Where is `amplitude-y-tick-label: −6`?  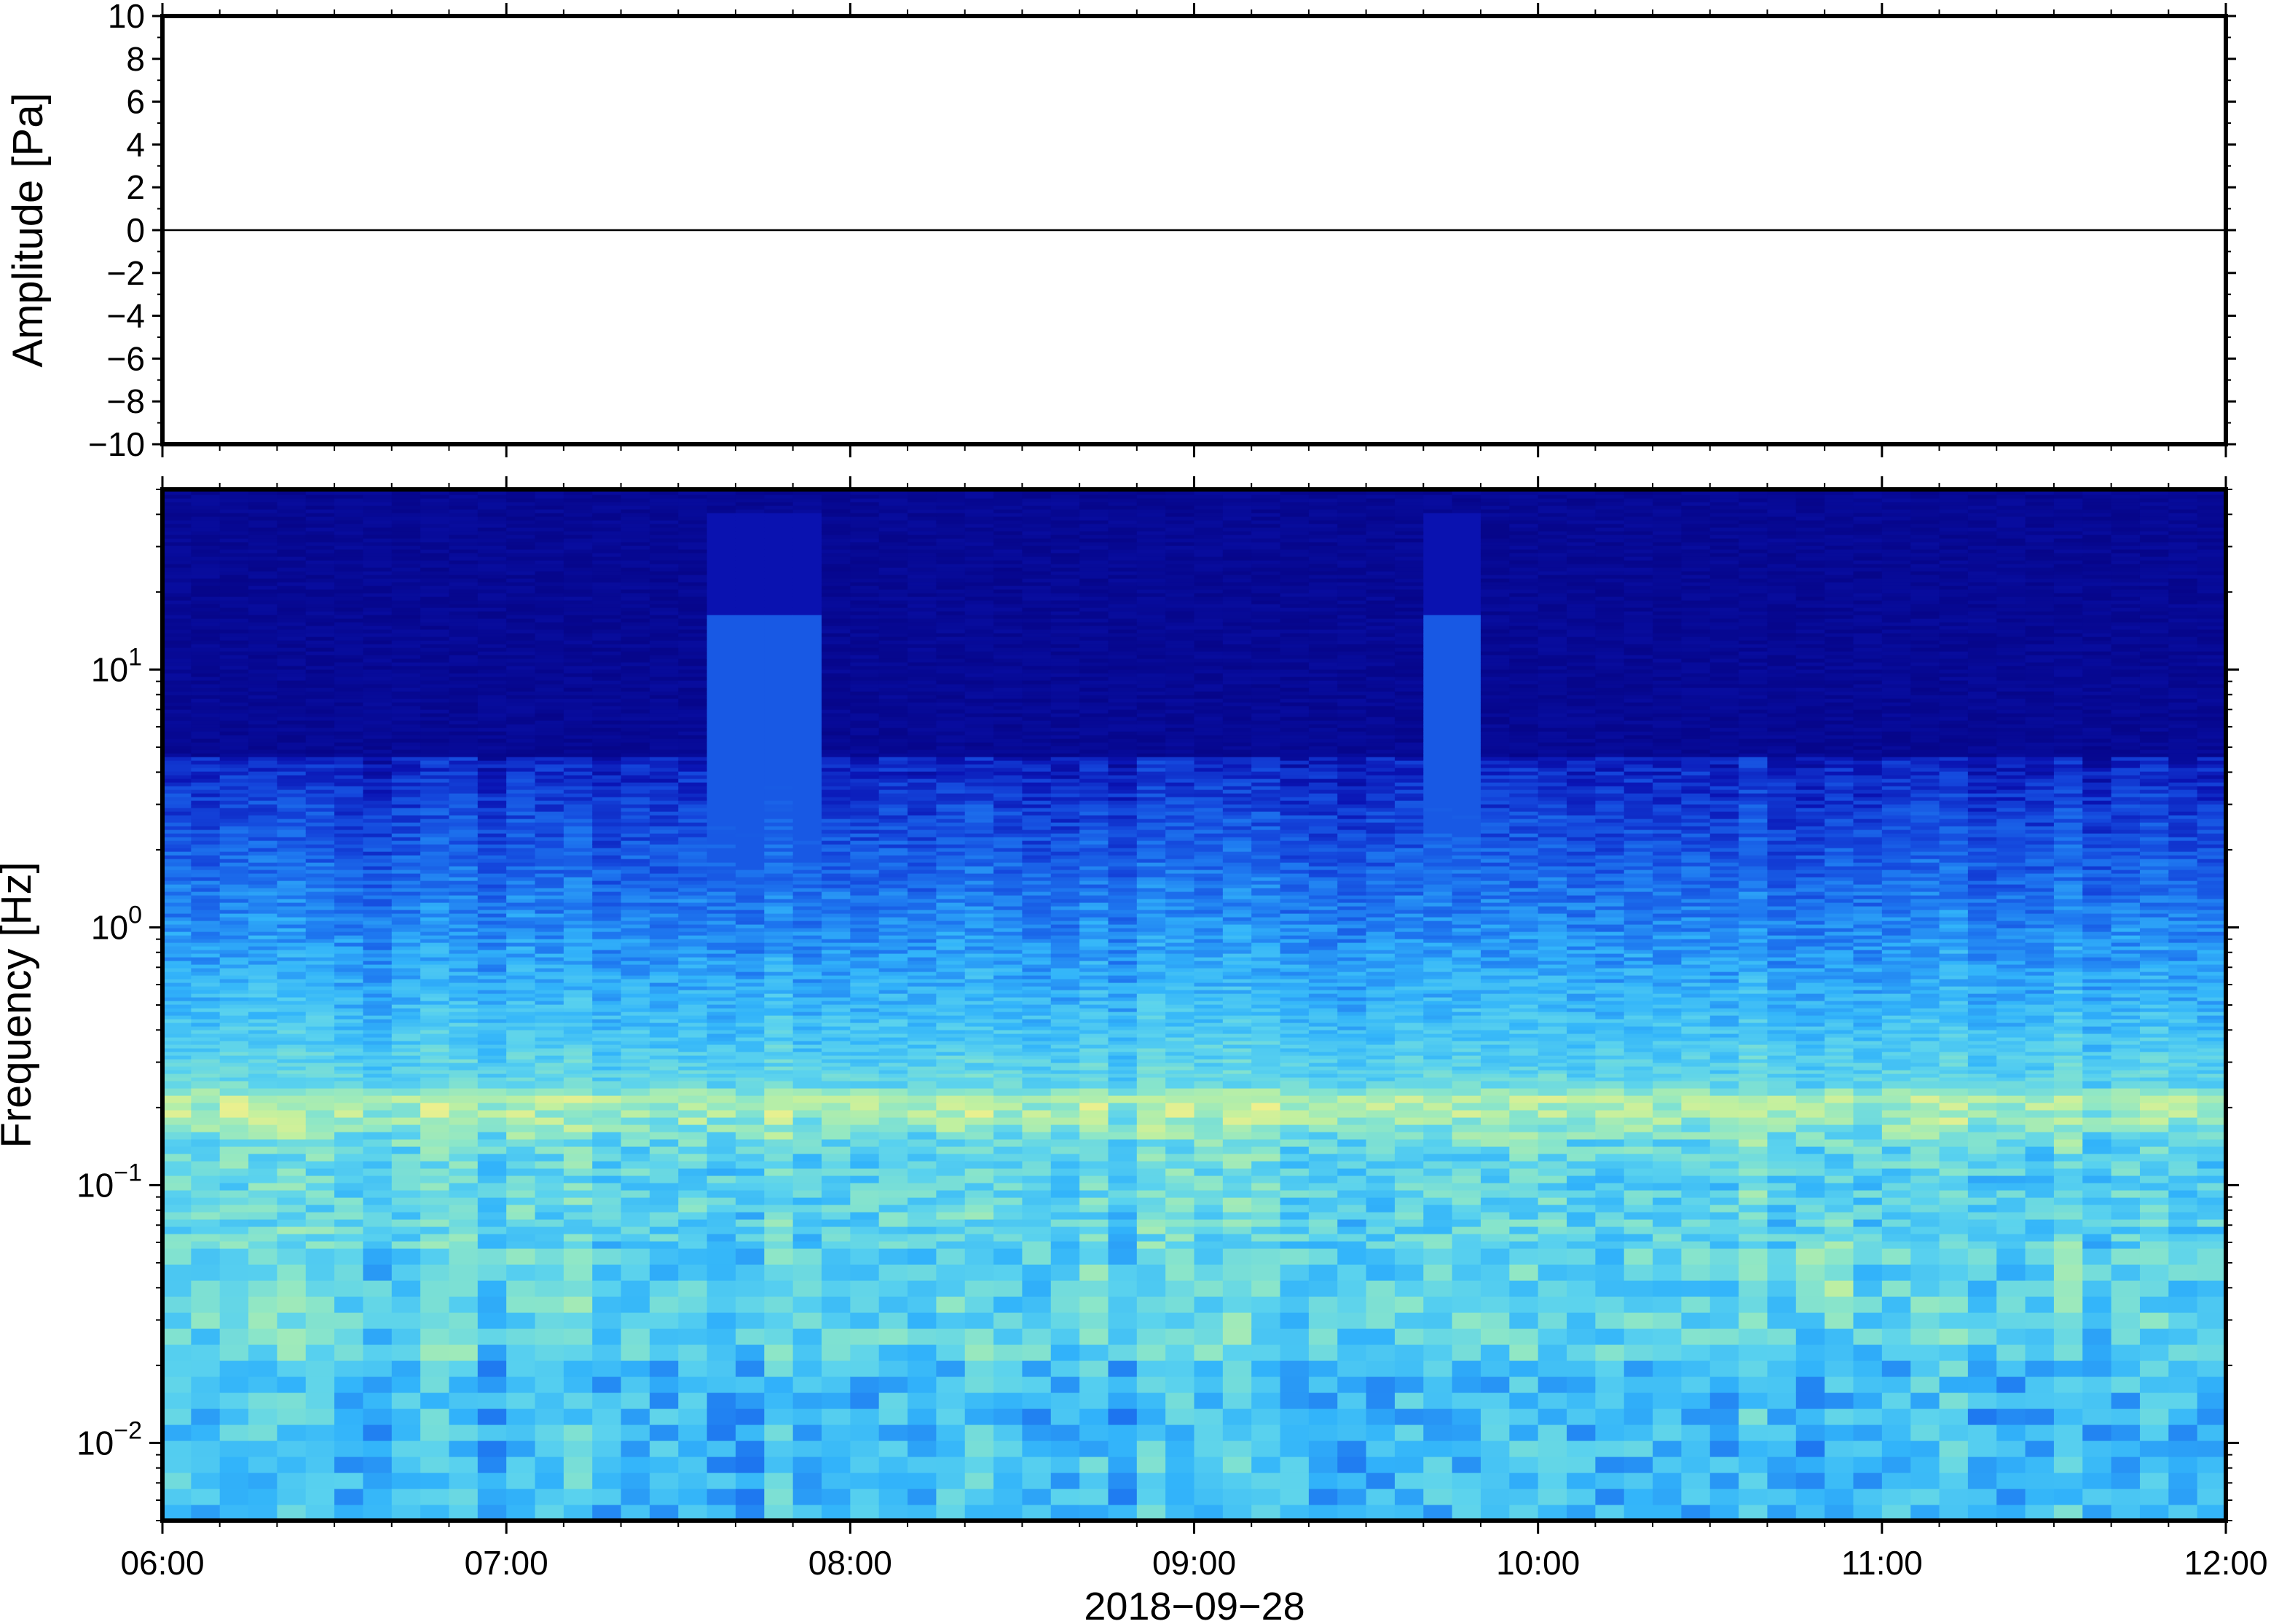 amplitude-y-tick-label: −6 is located at coordinates (126, 358).